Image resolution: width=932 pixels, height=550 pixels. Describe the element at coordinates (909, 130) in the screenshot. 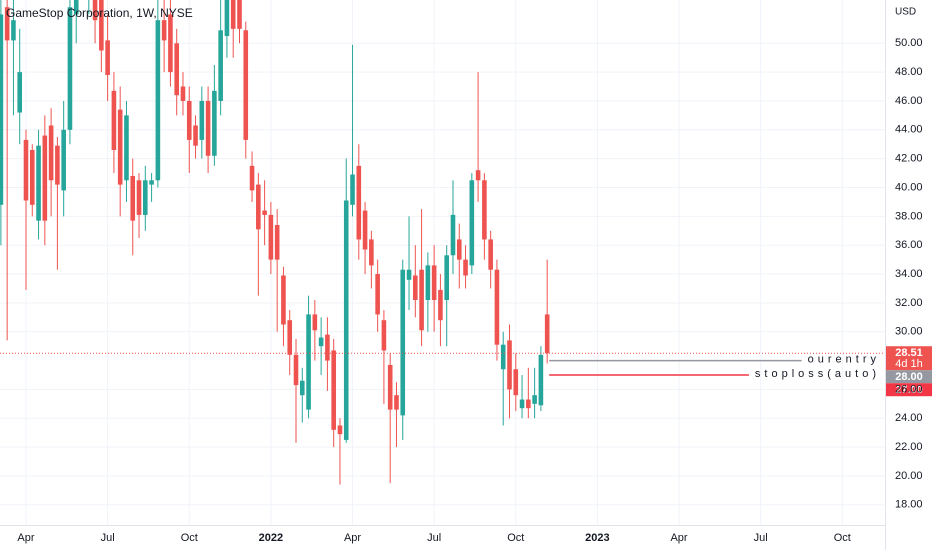

I see `y-tick-label: 44.00` at that location.